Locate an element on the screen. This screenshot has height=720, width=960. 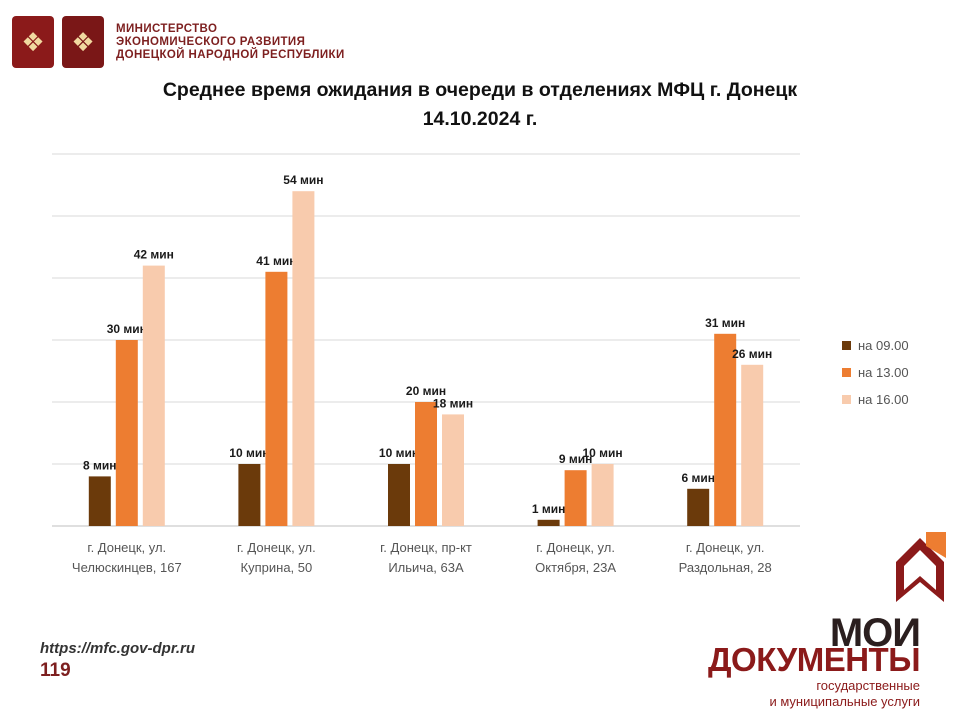
legend: на 09.00 на 13.00 на 16.00 is located at coordinates (875, 372).